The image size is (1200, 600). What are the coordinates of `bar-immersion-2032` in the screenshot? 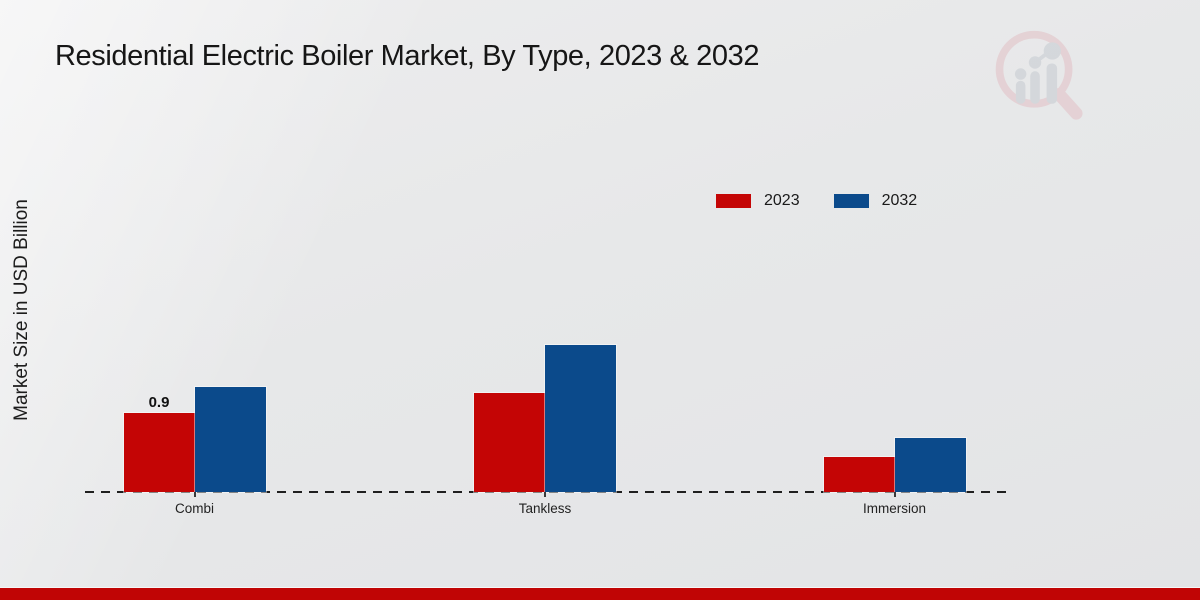 It's located at (930, 465).